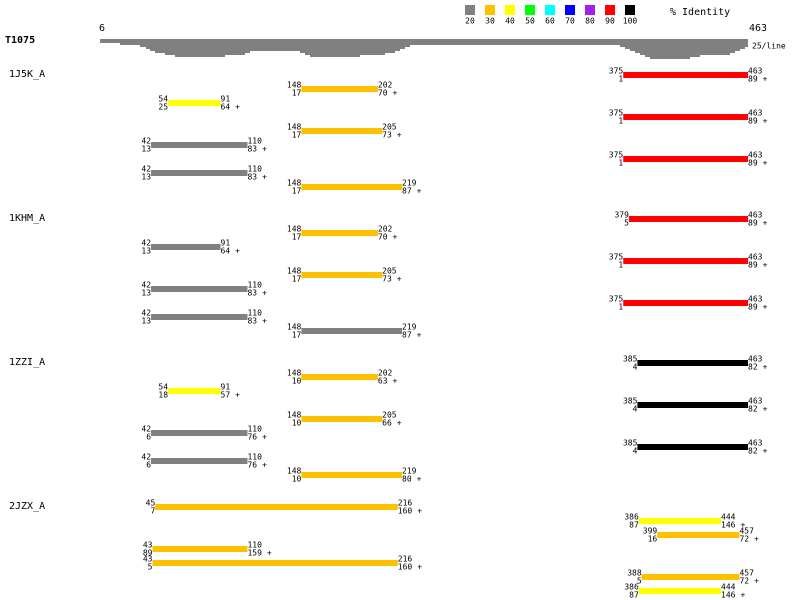 This screenshot has height=600, width=800. I want to click on query-start-label: 388, so click(634, 573).